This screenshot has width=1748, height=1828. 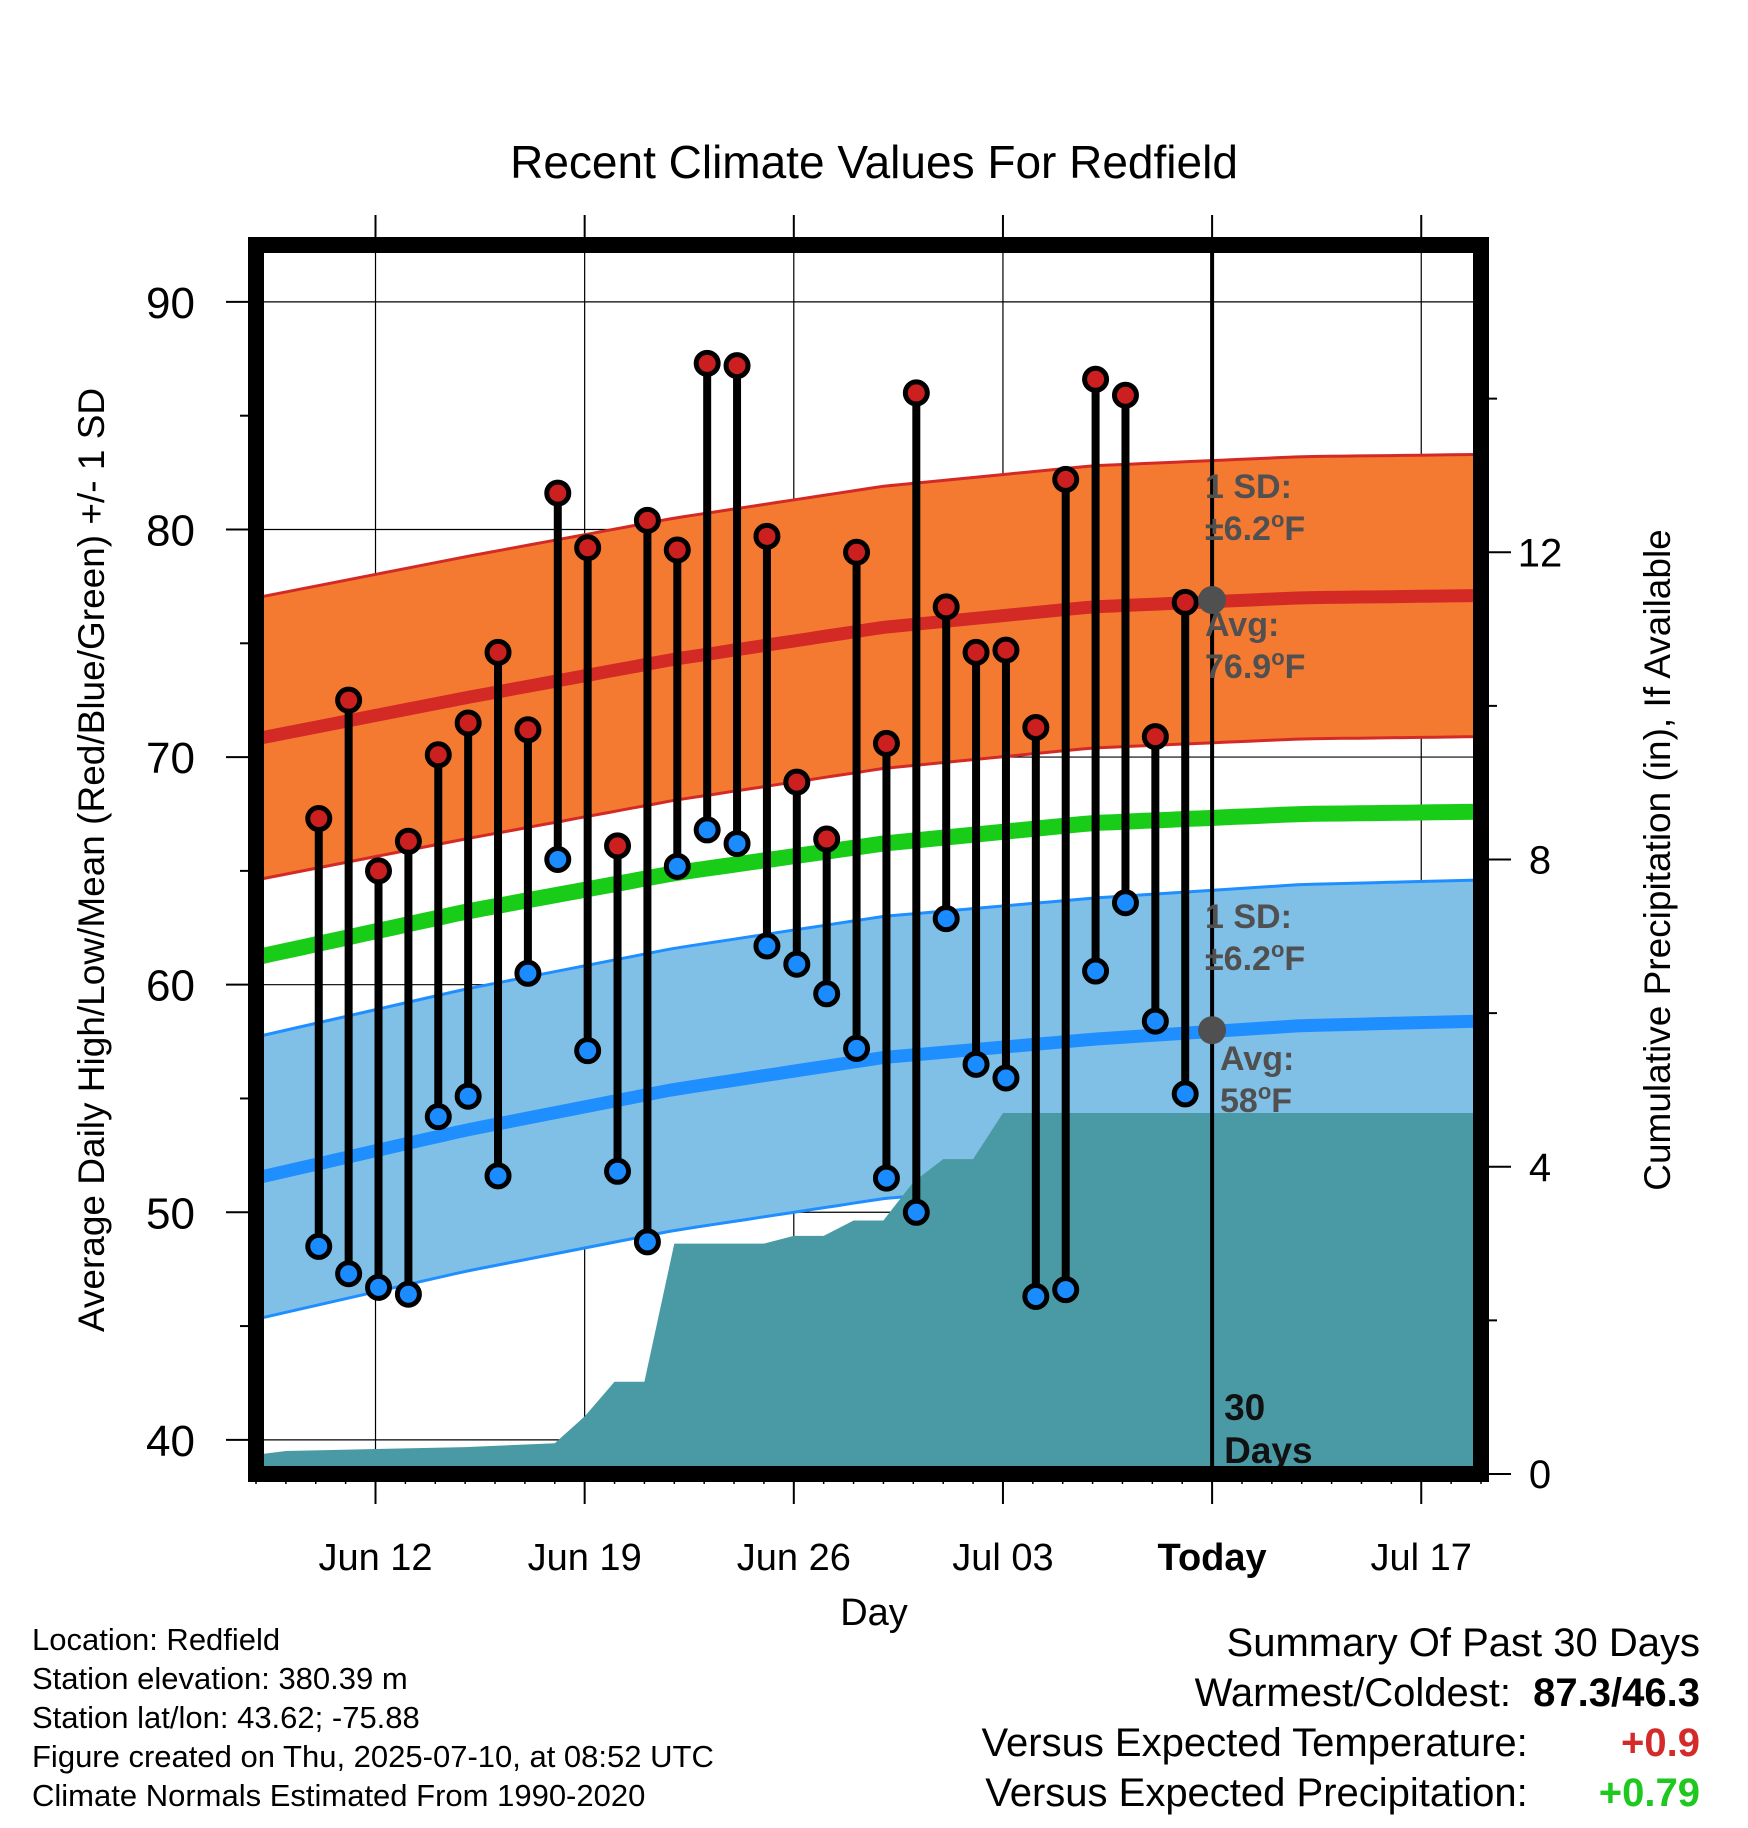 I want to click on low-avg-value: 58oF, so click(x=1256, y=1099).